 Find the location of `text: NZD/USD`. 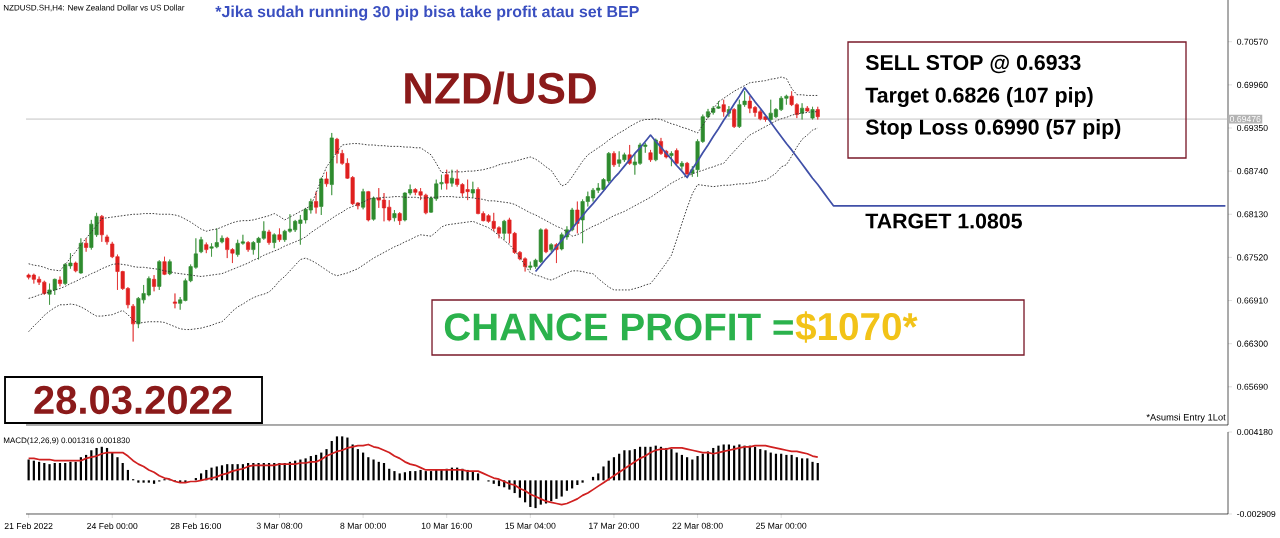

text: NZD/USD is located at coordinates (500, 88).